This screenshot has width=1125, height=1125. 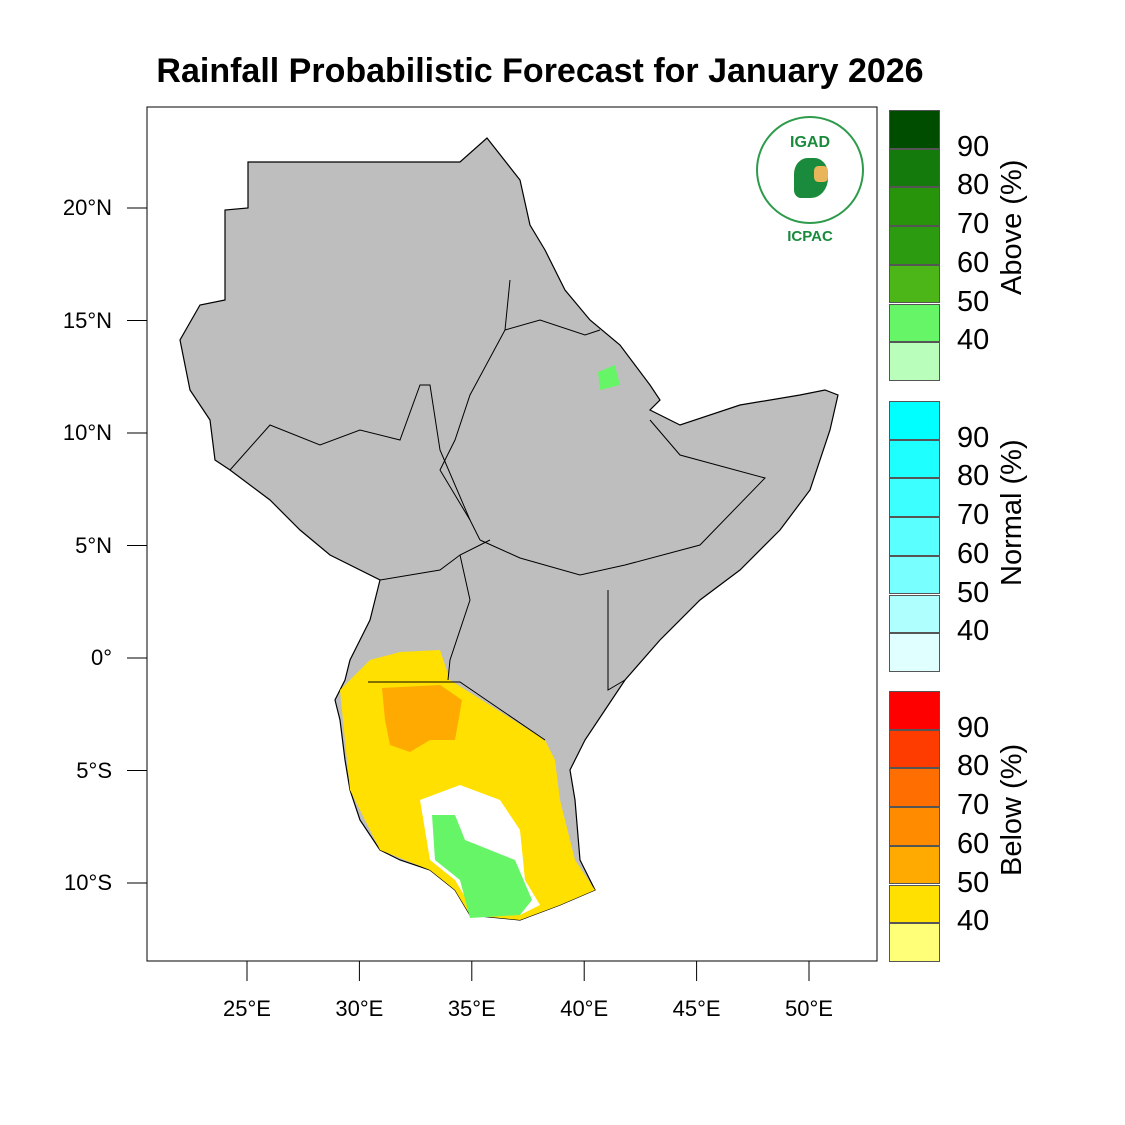 What do you see at coordinates (1012, 227) in the screenshot?
I see `colorbar-title: Above (%)` at bounding box center [1012, 227].